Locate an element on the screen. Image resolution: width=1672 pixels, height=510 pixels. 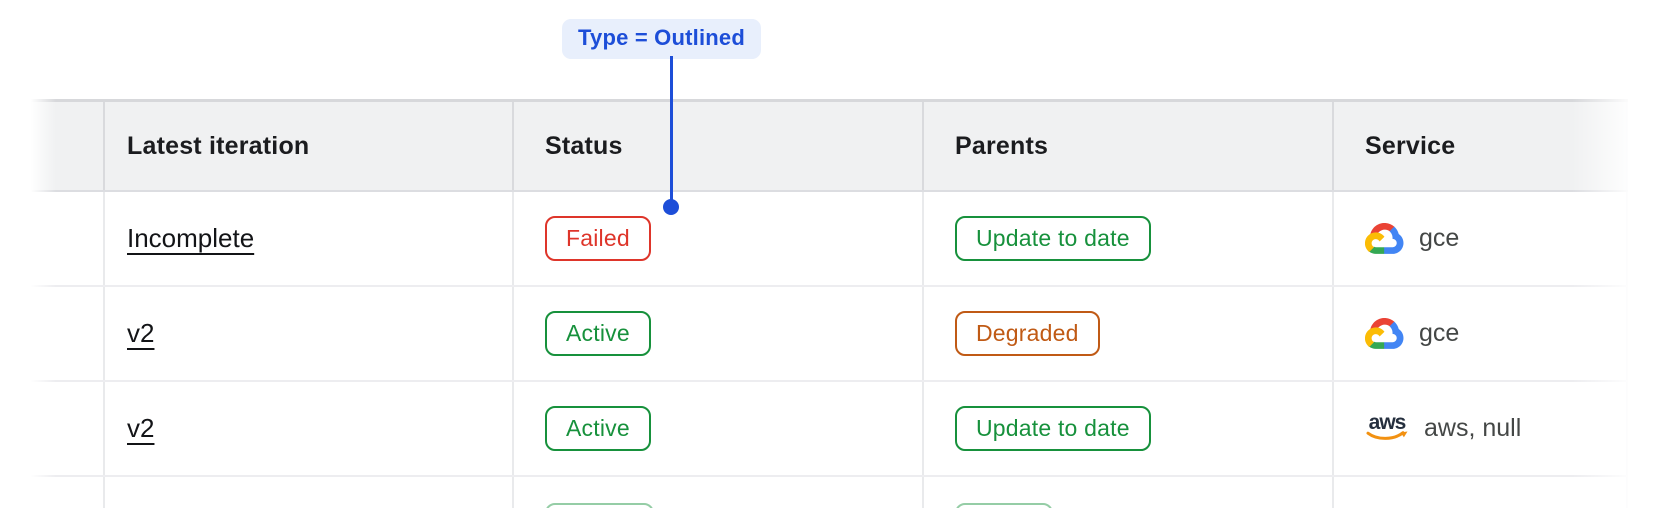
latest-iteration-cell: Incomplete is located at coordinates (307, 238).